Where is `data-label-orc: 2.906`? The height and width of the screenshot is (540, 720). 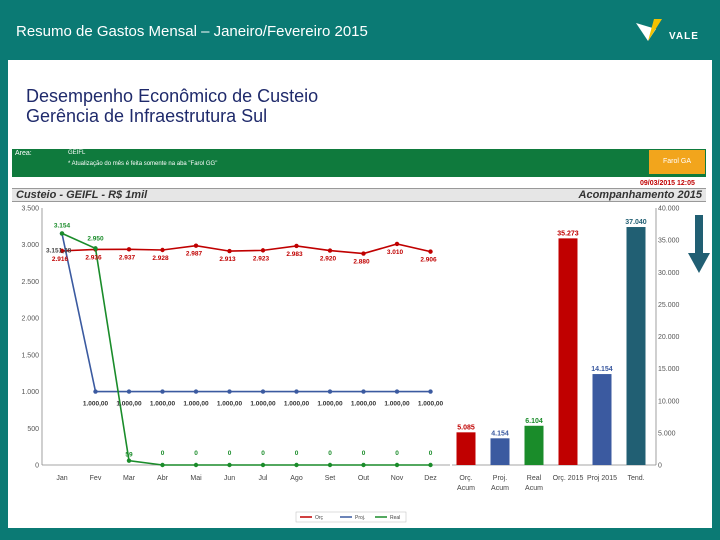
data-label-orc: 2.906 is located at coordinates (428, 260).